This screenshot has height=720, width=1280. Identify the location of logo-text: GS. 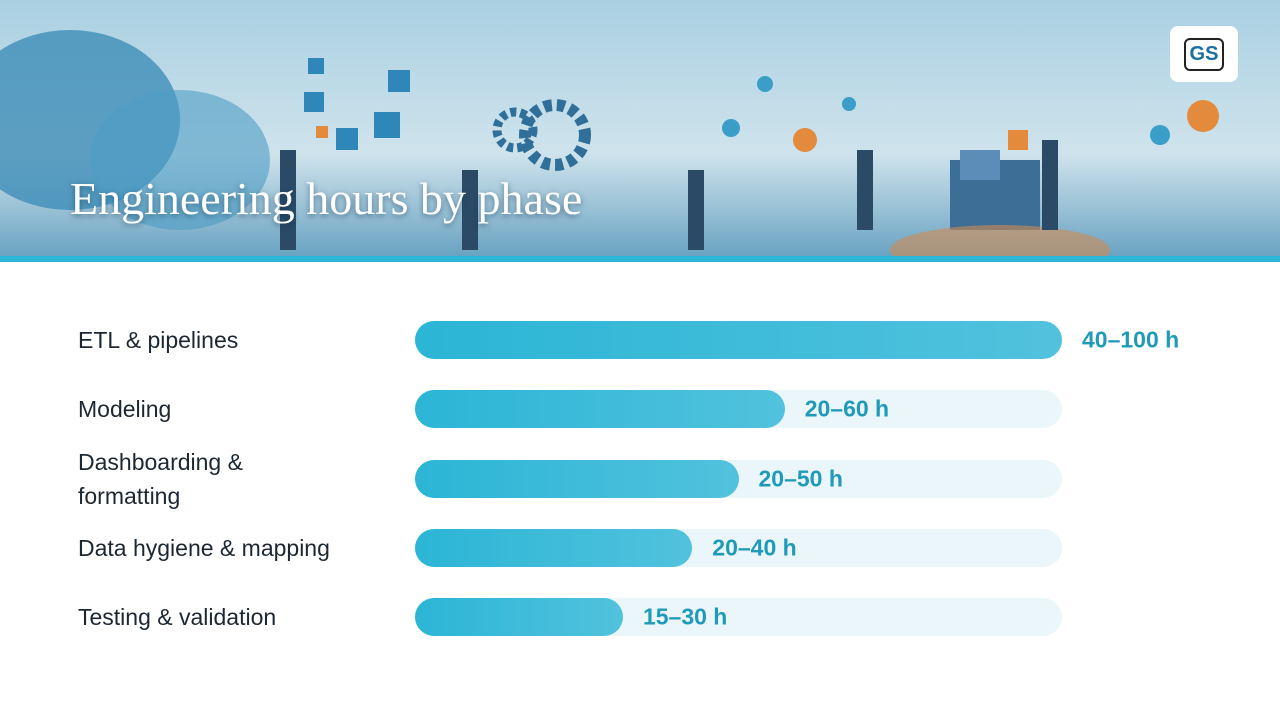
(1204, 54).